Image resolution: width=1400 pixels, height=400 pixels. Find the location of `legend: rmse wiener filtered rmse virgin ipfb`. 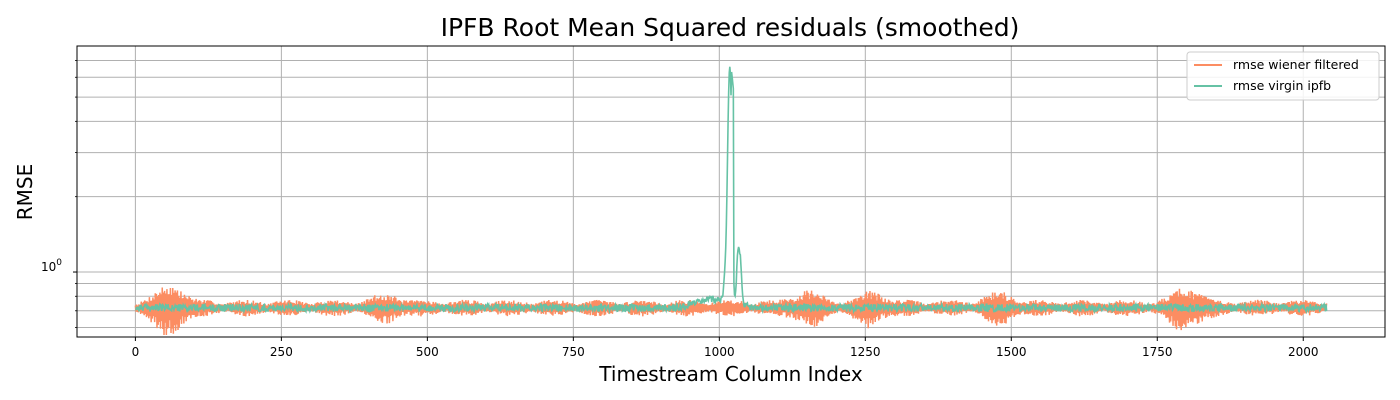

legend: rmse wiener filtered rmse virgin ipfb is located at coordinates (1283, 76).